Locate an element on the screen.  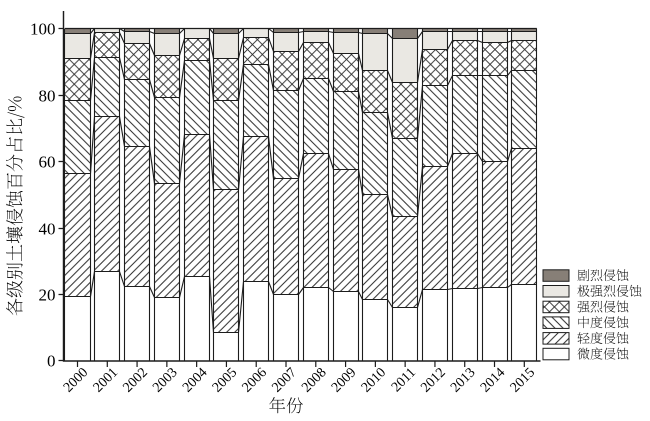
svg-text: 100 is located at coordinates (43, 28).